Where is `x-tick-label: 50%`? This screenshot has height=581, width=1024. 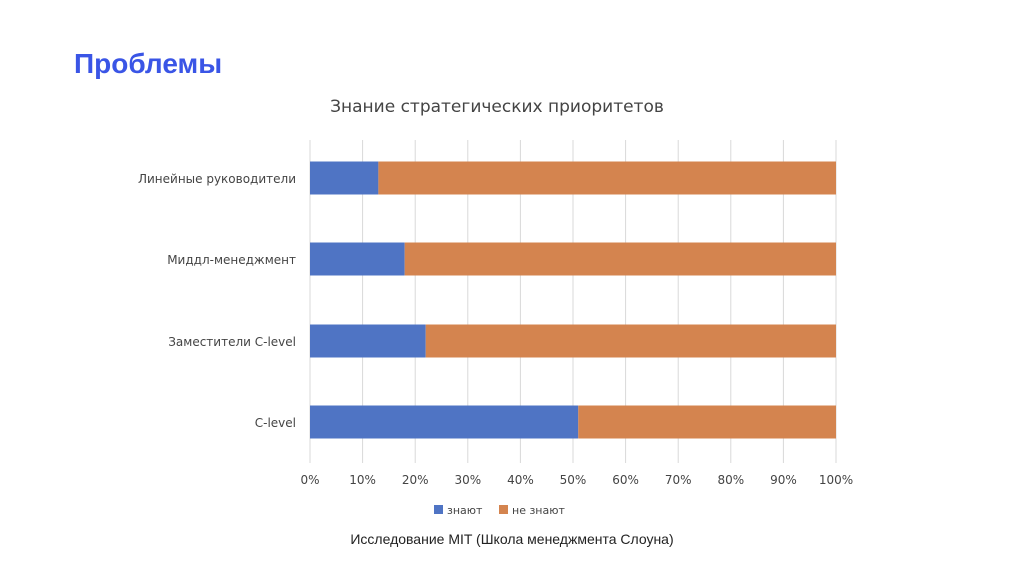 x-tick-label: 50% is located at coordinates (573, 480).